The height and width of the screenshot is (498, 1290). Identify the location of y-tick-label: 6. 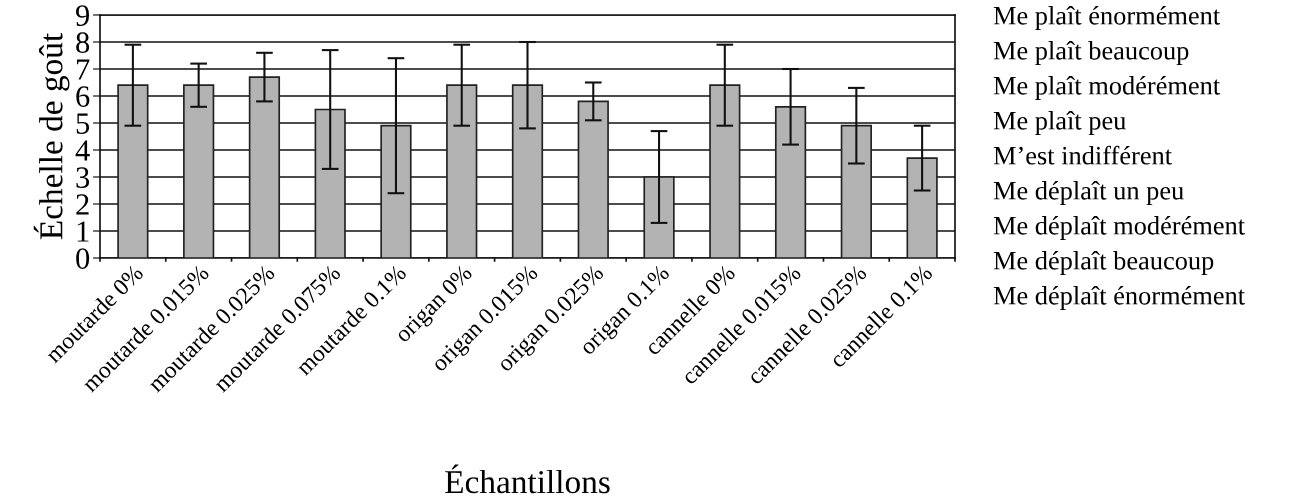
(83, 96).